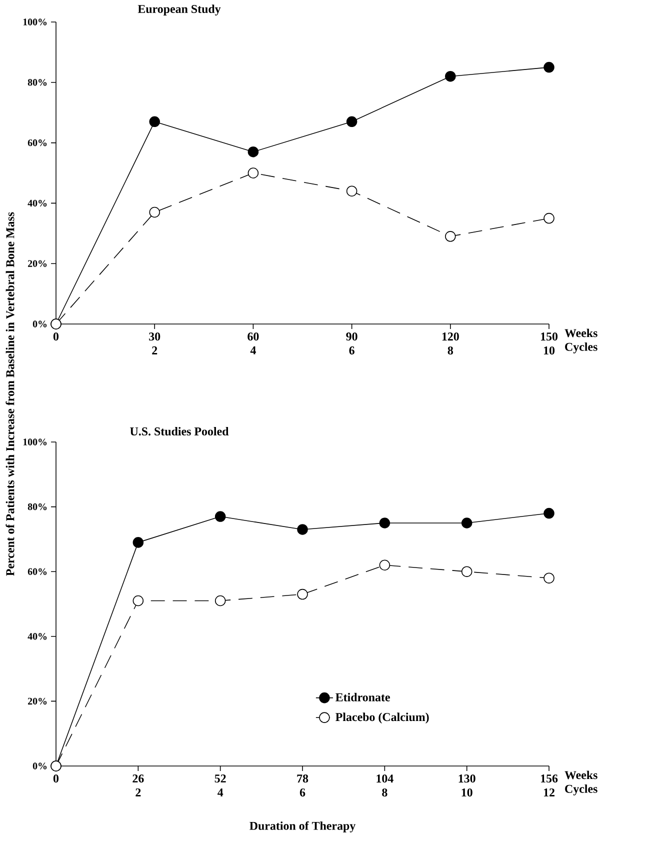  Describe the element at coordinates (549, 336) in the screenshot. I see `x-tick-label: 150` at that location.